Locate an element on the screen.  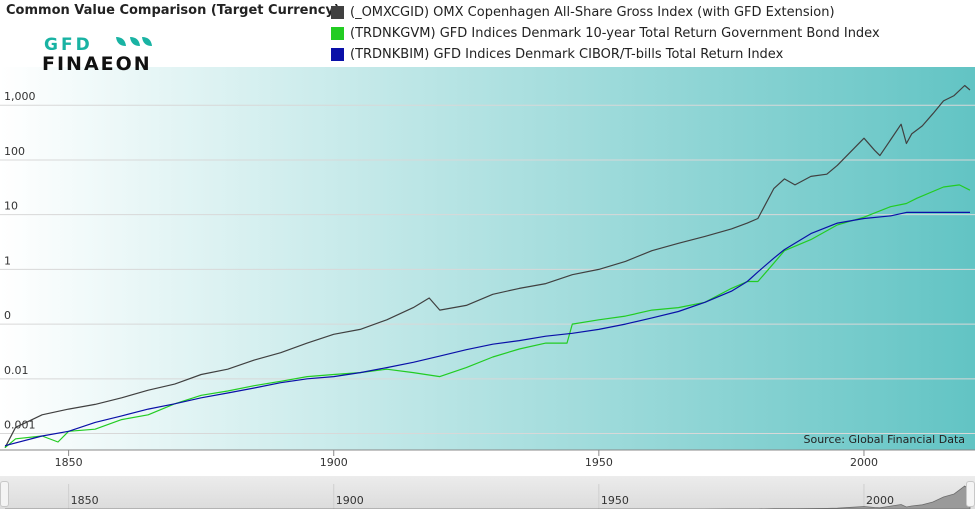
y-tick-label: 100 is located at coordinates (14, 151).